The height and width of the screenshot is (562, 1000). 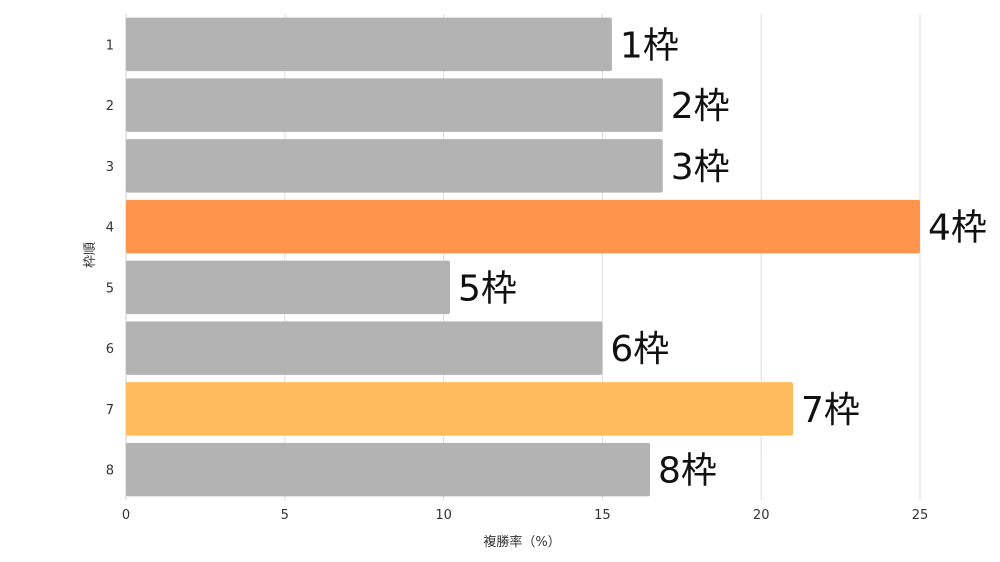 I want to click on bar-label-5: 5枠, so click(x=487, y=288).